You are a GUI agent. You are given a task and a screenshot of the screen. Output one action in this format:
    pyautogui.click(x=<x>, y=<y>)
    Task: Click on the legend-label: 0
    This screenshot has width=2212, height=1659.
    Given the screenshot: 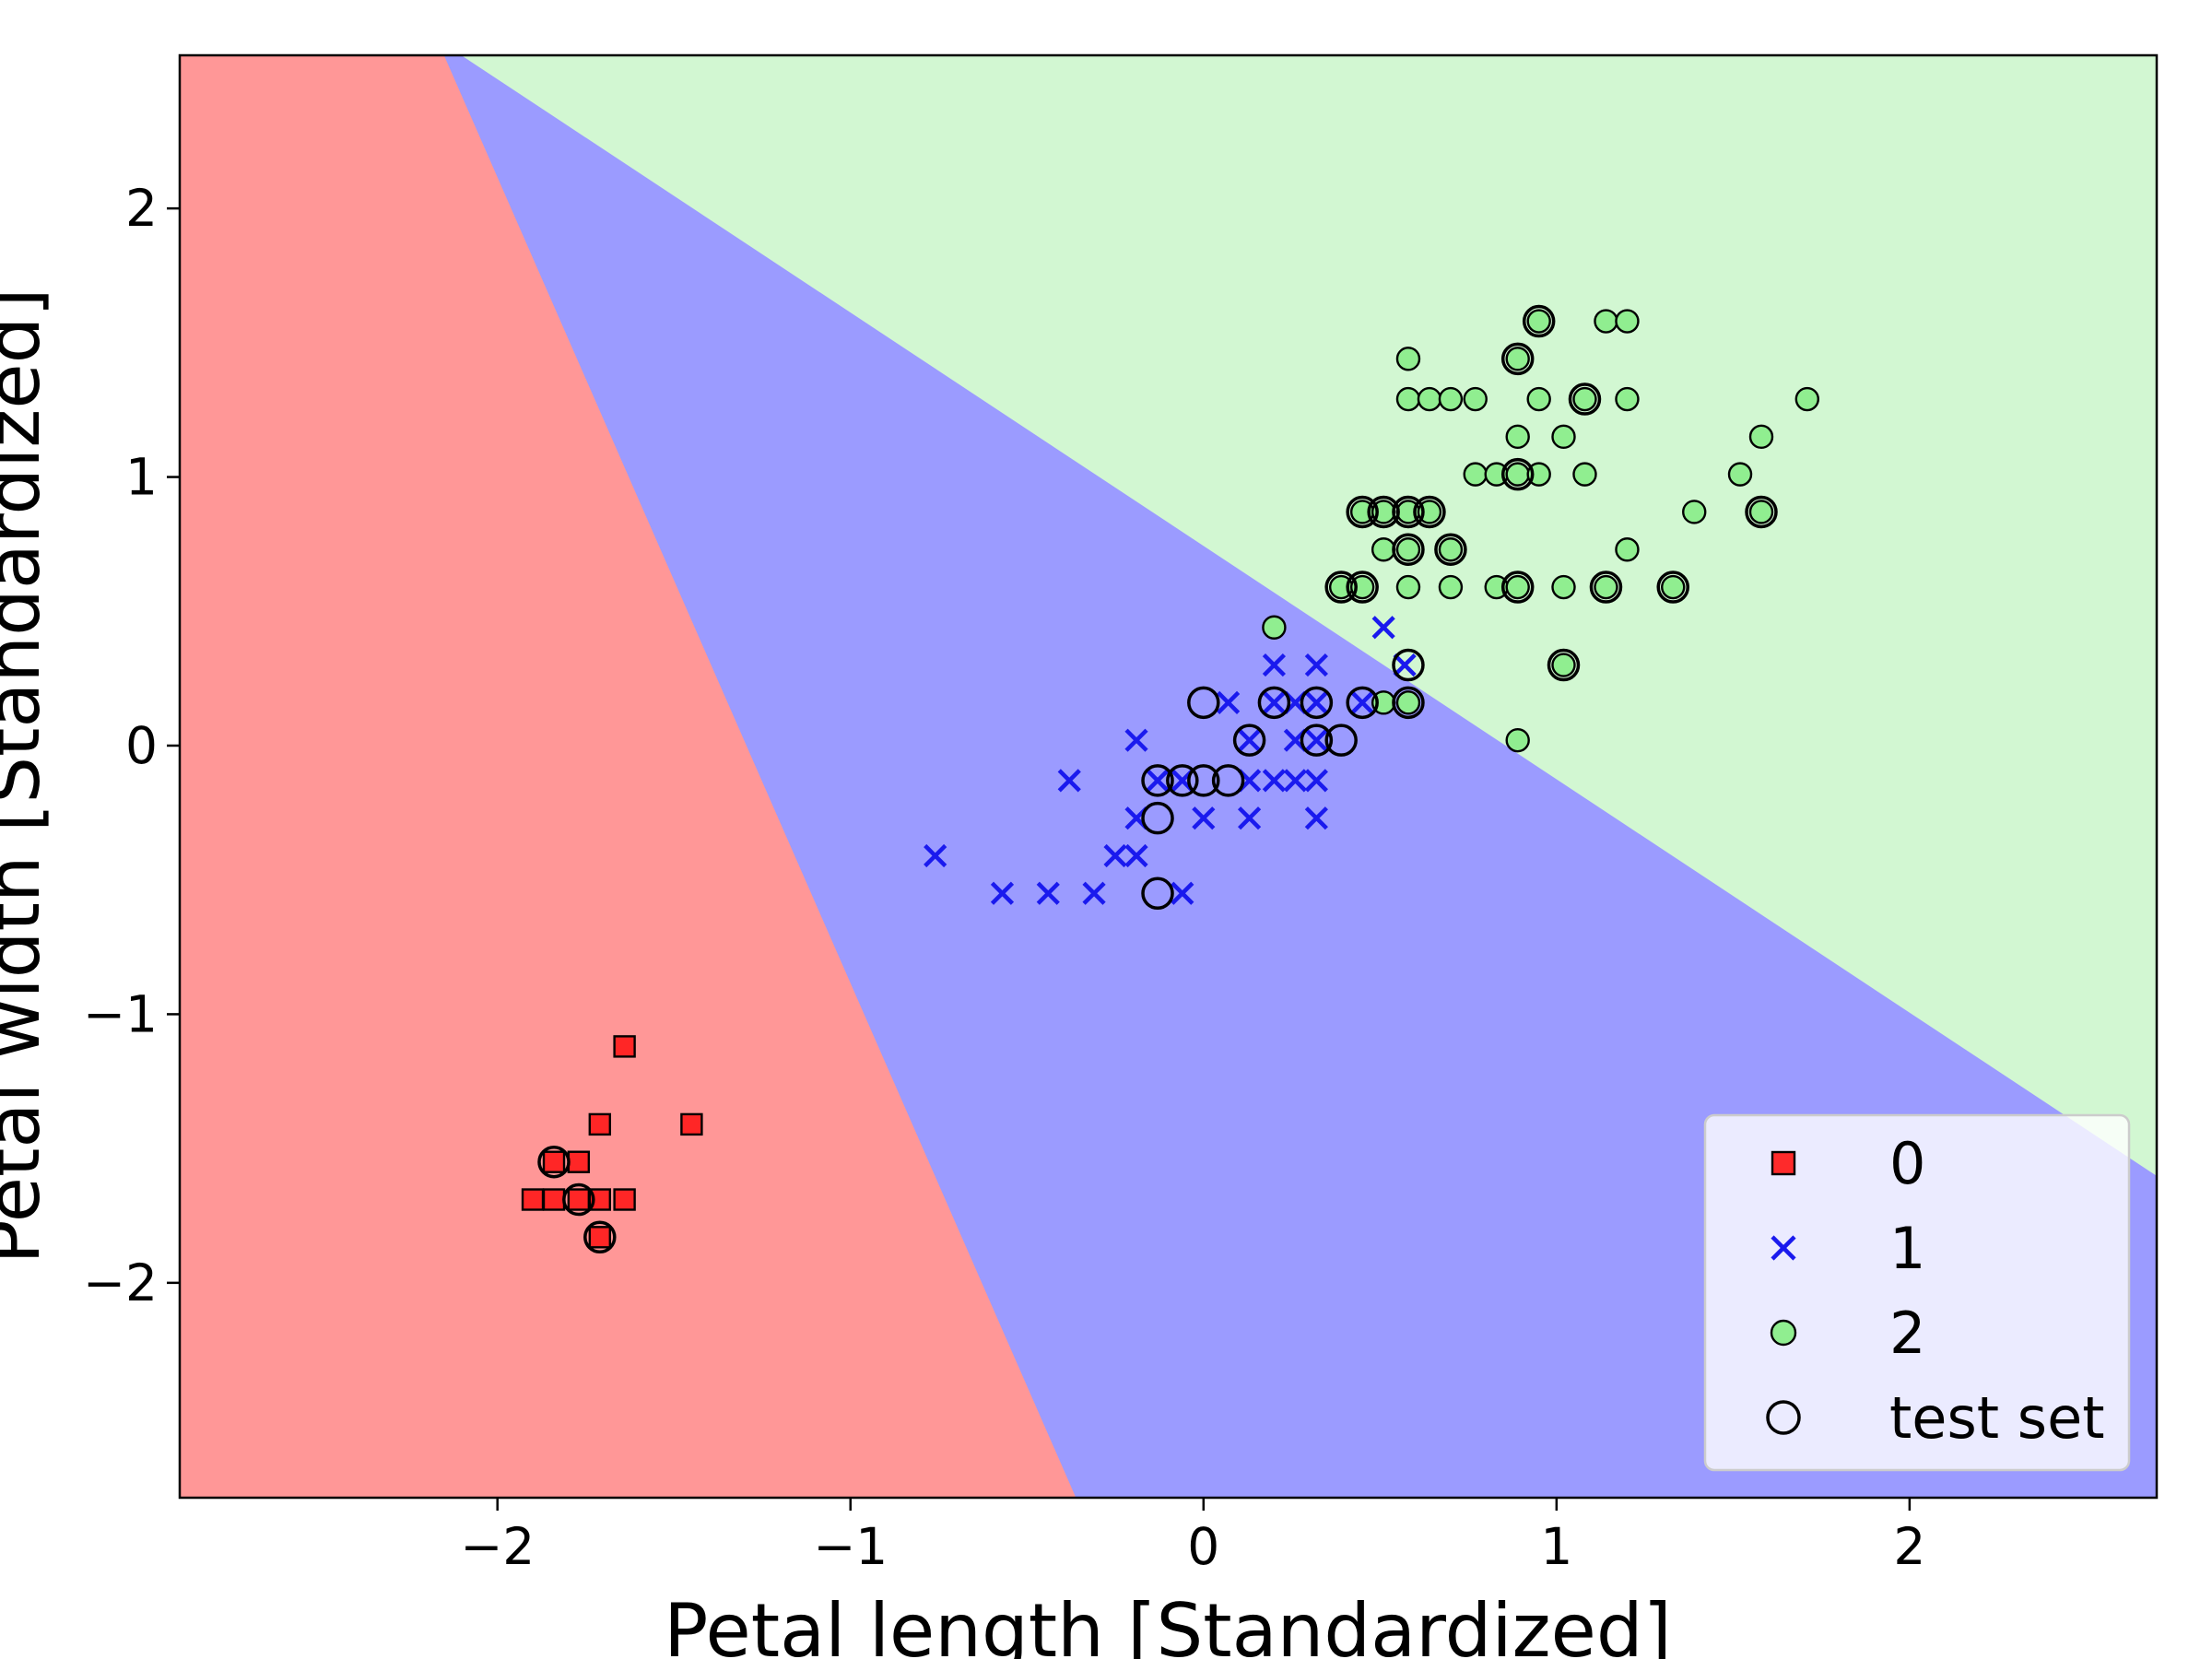 What is the action you would take?
    pyautogui.click(x=1907, y=1163)
    